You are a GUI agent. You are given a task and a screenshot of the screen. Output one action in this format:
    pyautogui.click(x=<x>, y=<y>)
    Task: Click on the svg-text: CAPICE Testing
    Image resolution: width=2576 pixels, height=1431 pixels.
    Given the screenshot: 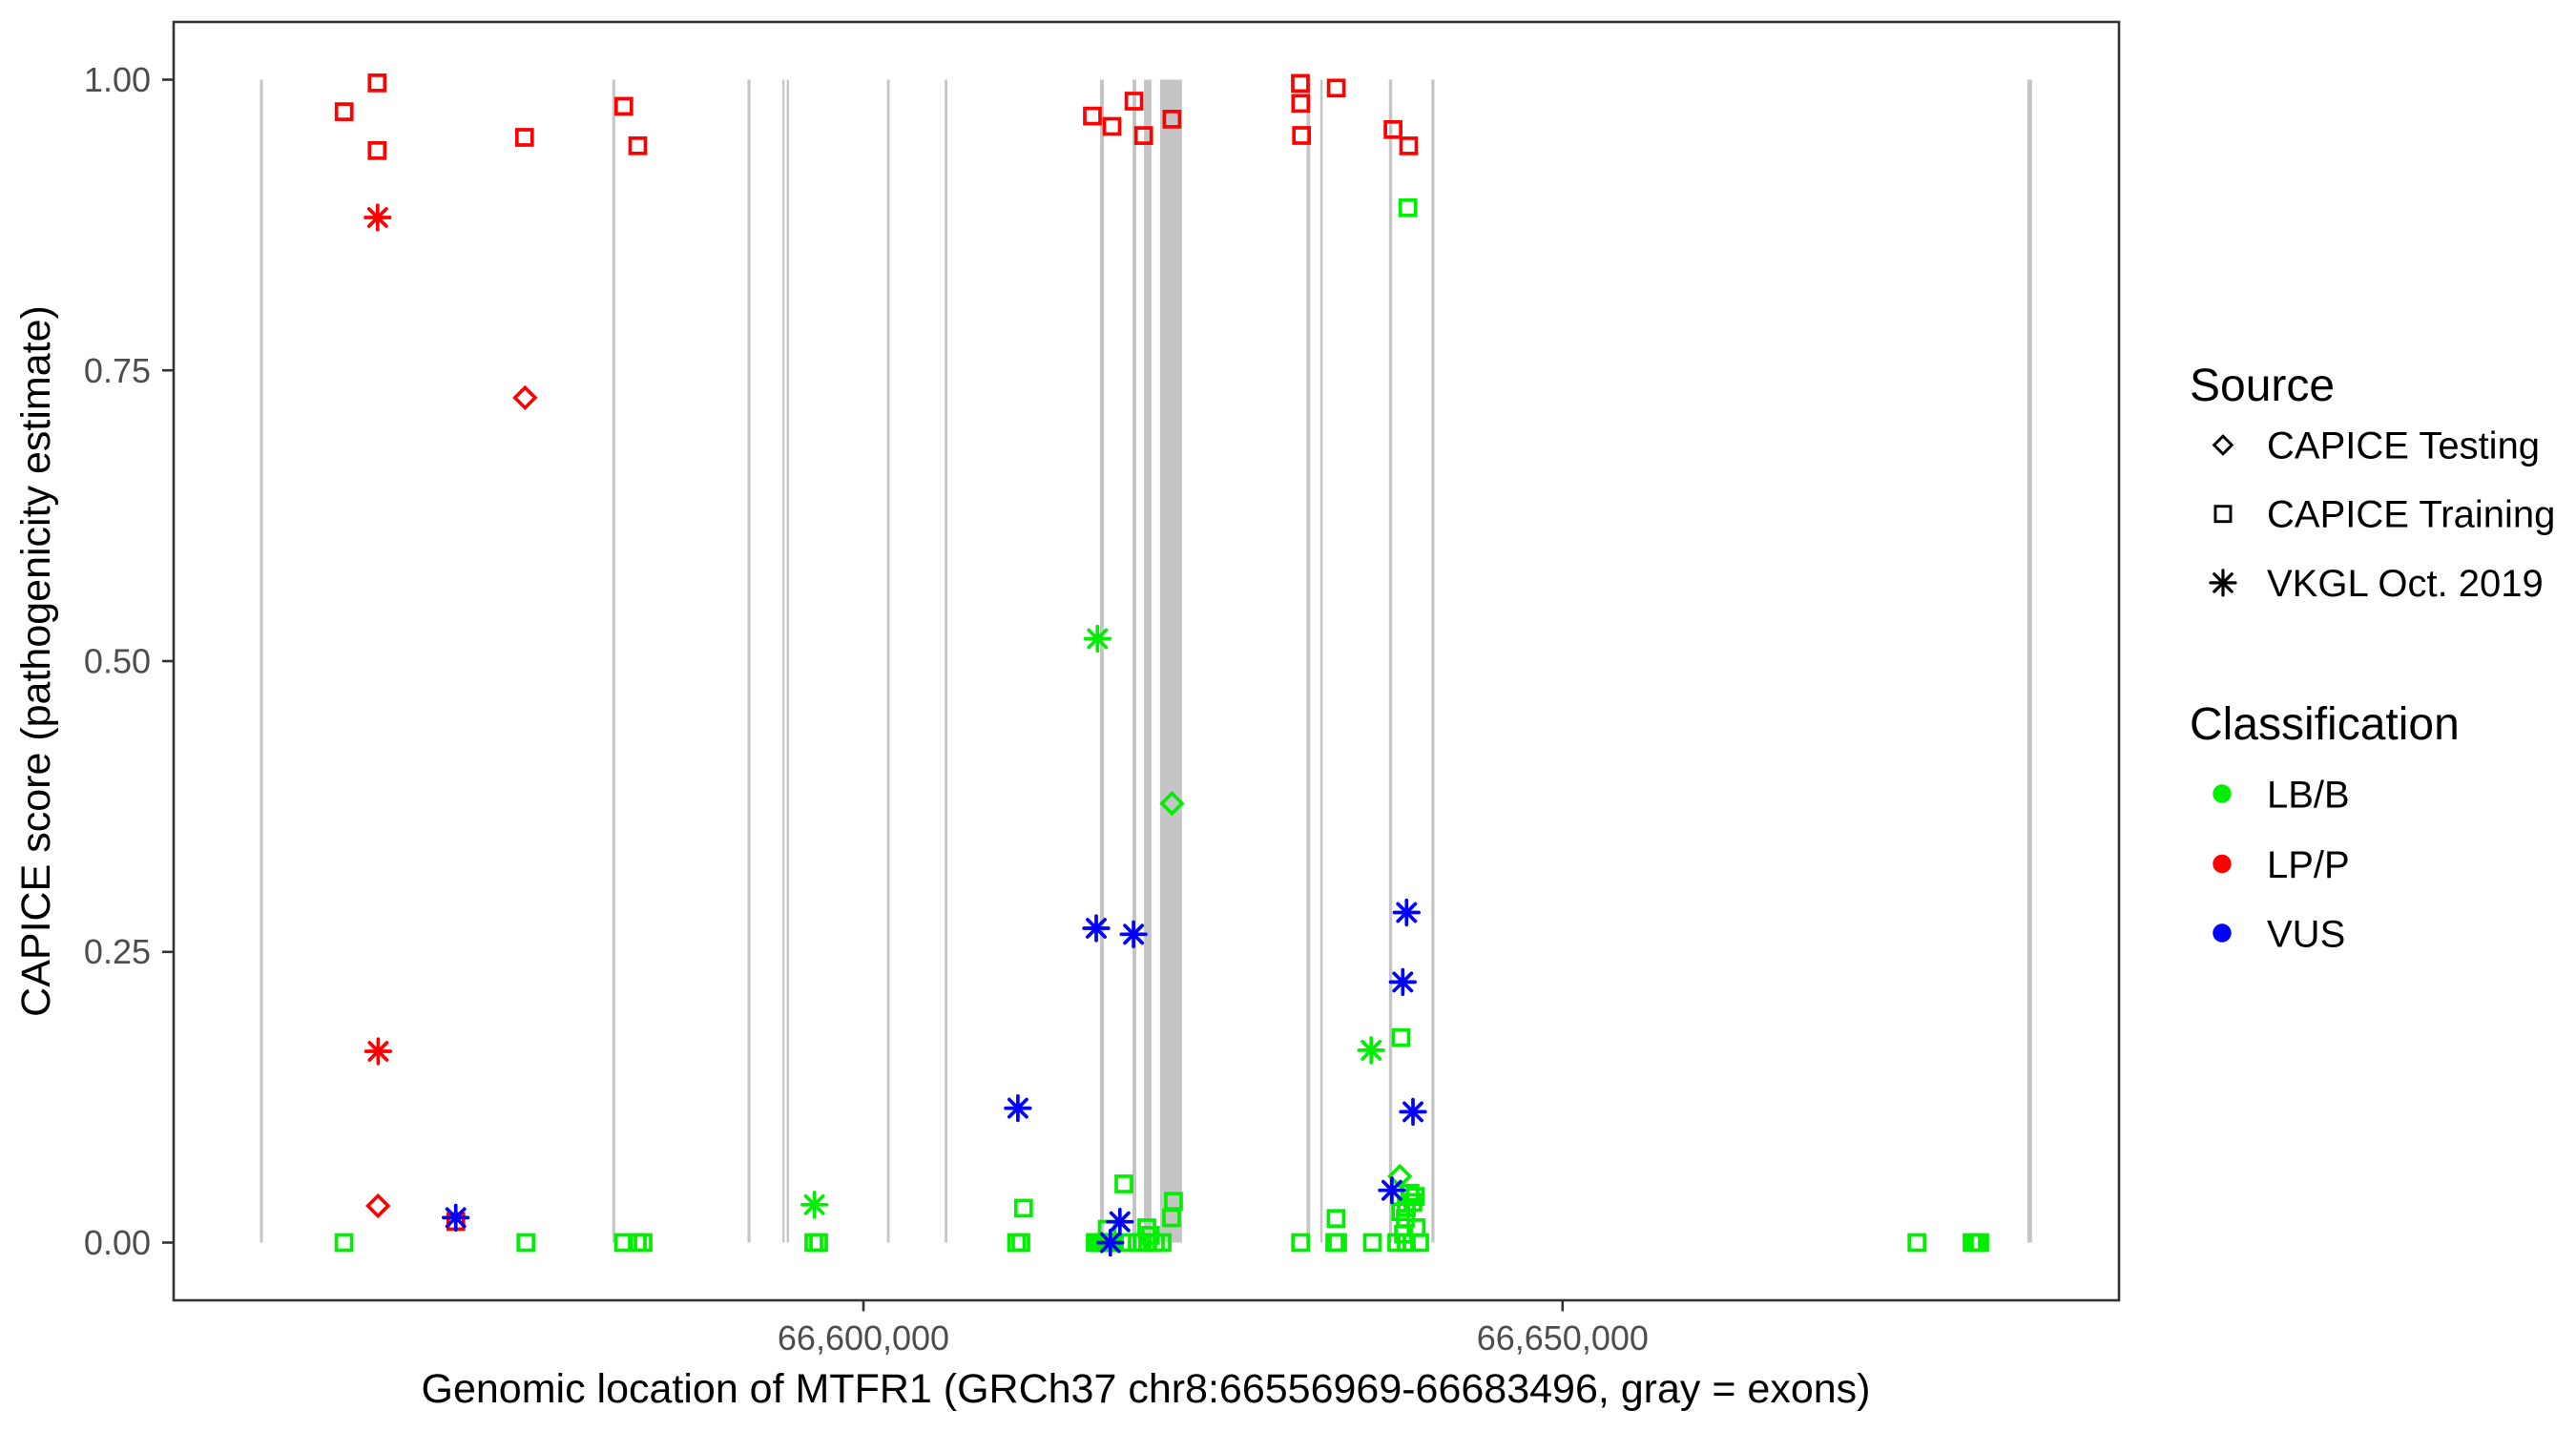 What is the action you would take?
    pyautogui.click(x=2403, y=446)
    